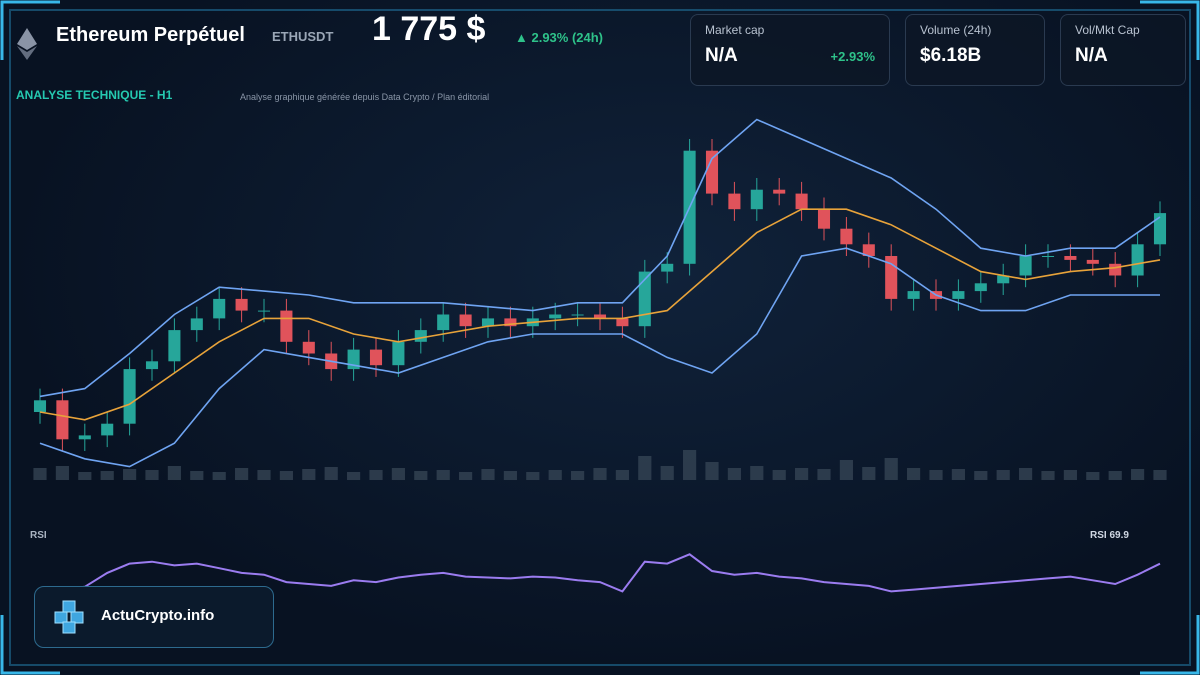 This screenshot has width=1200, height=675. Describe the element at coordinates (303, 36) in the screenshot. I see `symbol: ETHUSDT` at that location.